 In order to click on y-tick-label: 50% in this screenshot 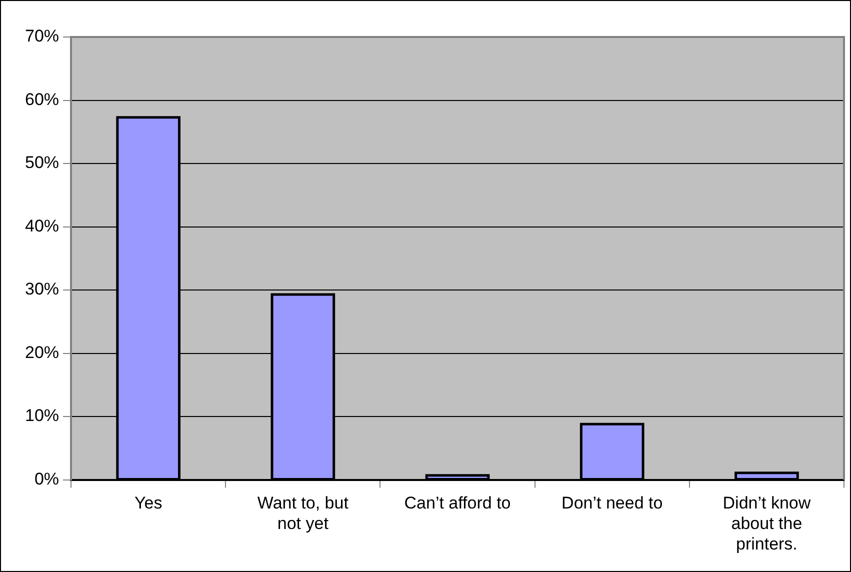, I will do `click(42, 162)`.